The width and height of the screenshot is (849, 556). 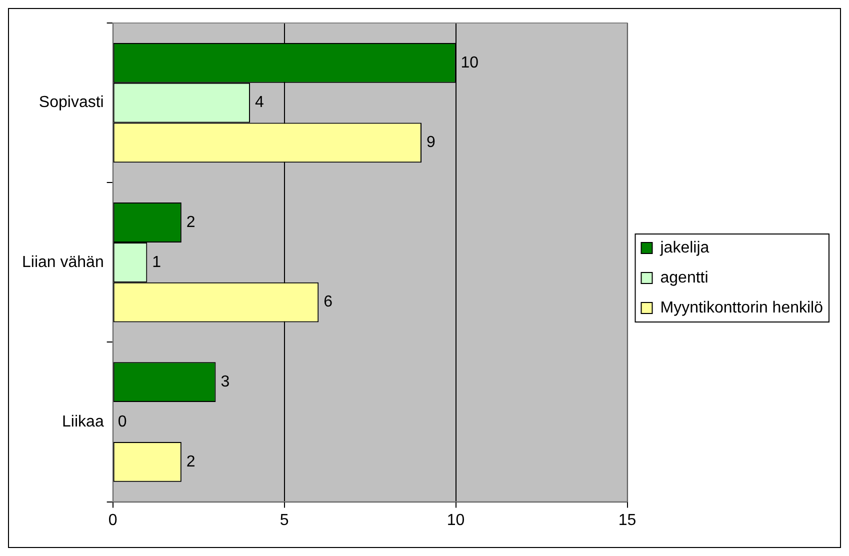 What do you see at coordinates (83, 421) in the screenshot?
I see `y-tick-label: Liikaa` at bounding box center [83, 421].